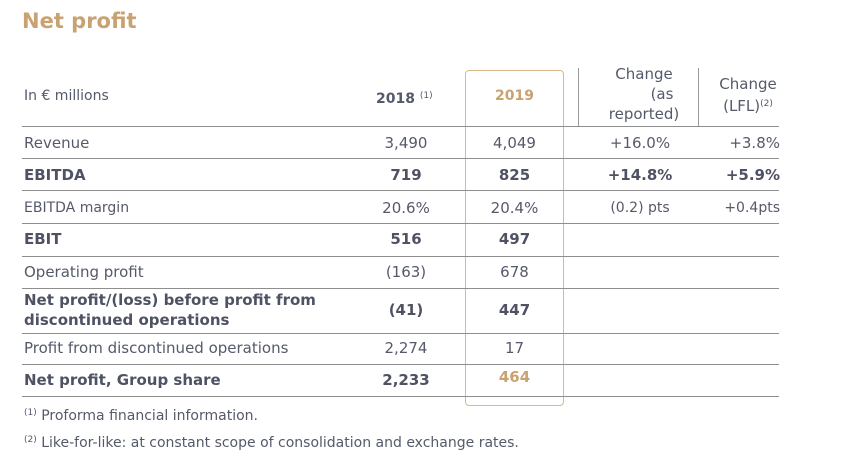  Describe the element at coordinates (514, 310) in the screenshot. I see `value-2019: 447` at that location.